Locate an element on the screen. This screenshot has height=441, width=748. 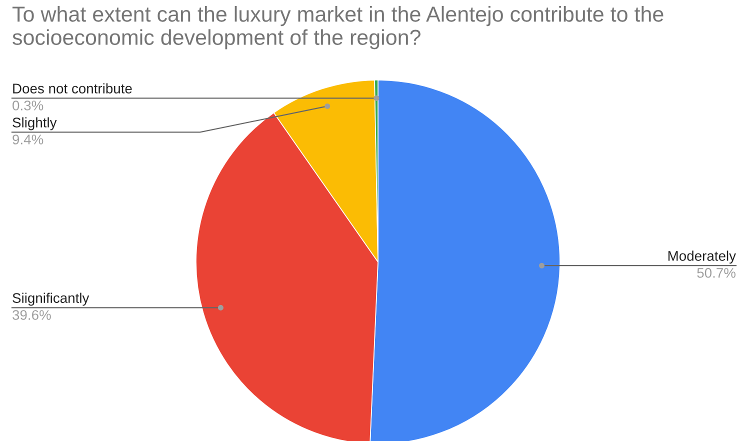
slice-label: Does not contribute is located at coordinates (72, 88).